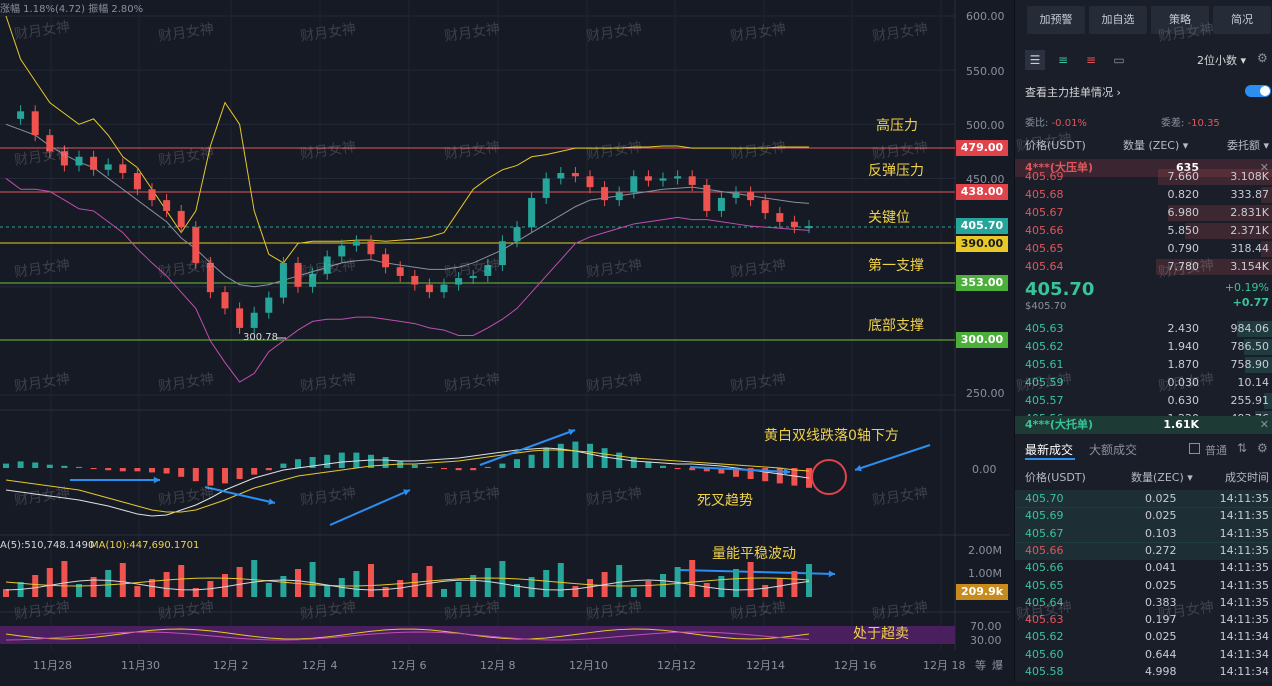 Image resolution: width=1272 pixels, height=686 pixels. What do you see at coordinates (1143, 329) in the screenshot?
I see `bid-row: 405.63 2.430 984.06` at bounding box center [1143, 329].